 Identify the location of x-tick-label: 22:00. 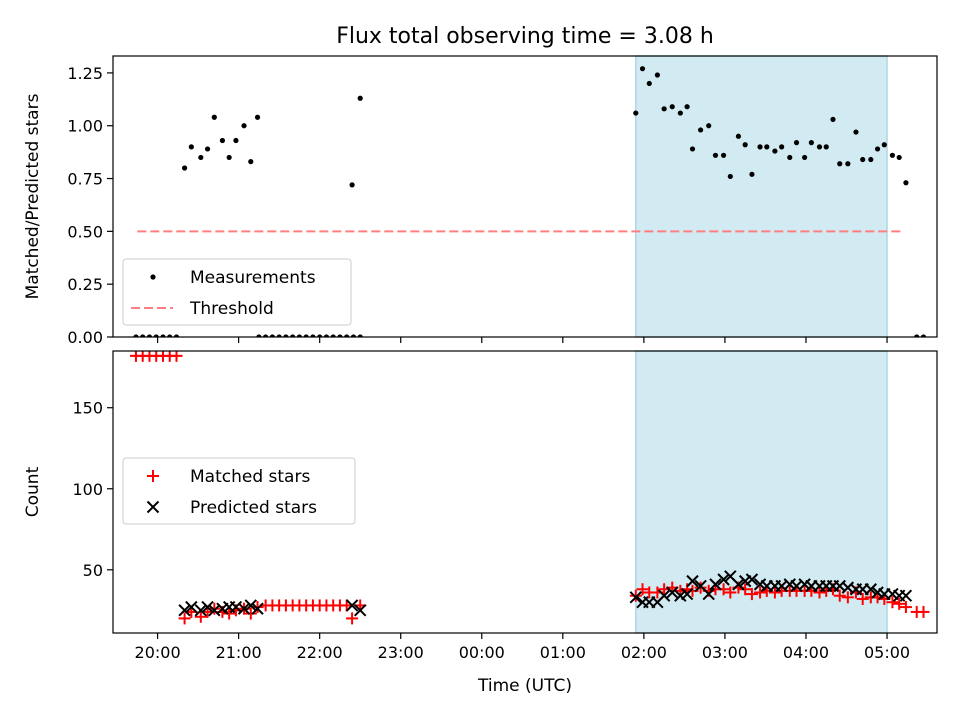
(320, 652).